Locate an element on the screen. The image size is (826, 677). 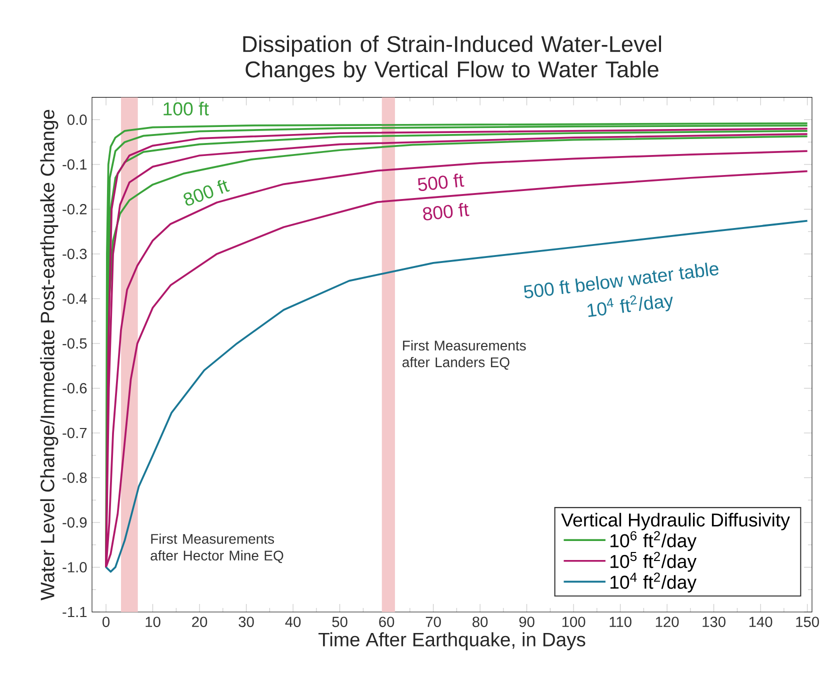
x-tick-label: 0 is located at coordinates (106, 622).